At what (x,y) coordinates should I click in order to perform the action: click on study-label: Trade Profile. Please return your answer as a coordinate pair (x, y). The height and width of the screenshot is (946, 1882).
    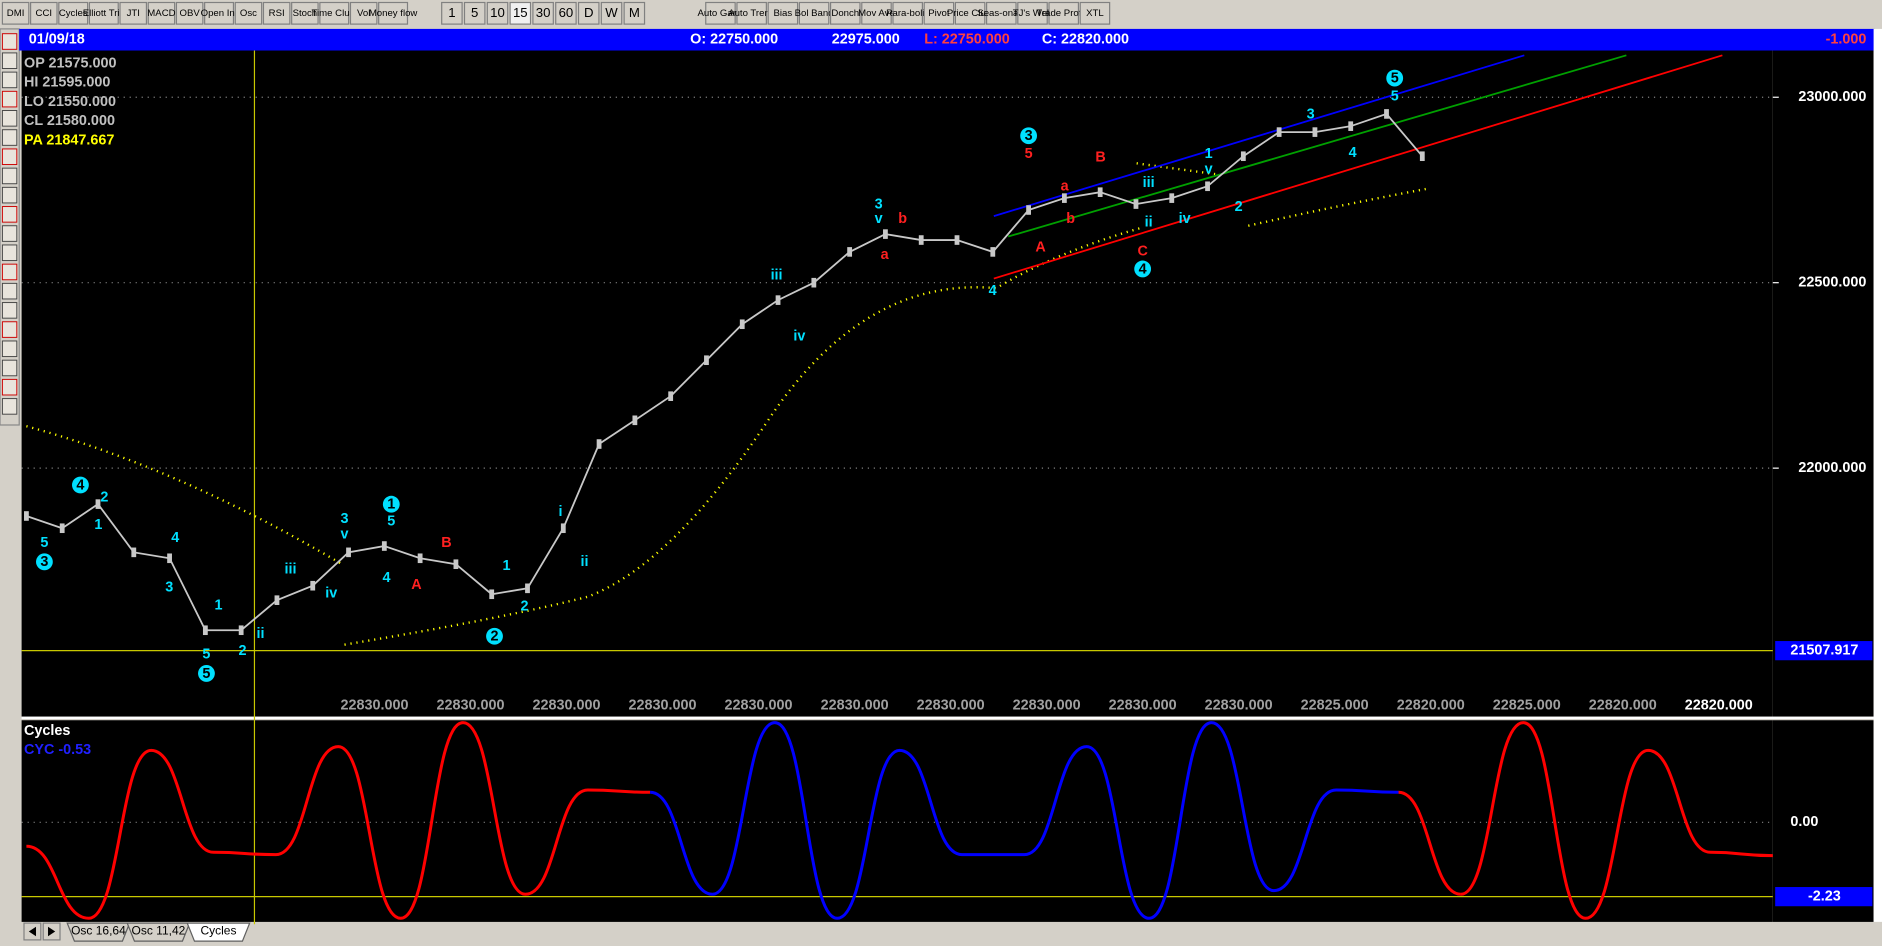
    Looking at the image, I should click on (1063, 13).